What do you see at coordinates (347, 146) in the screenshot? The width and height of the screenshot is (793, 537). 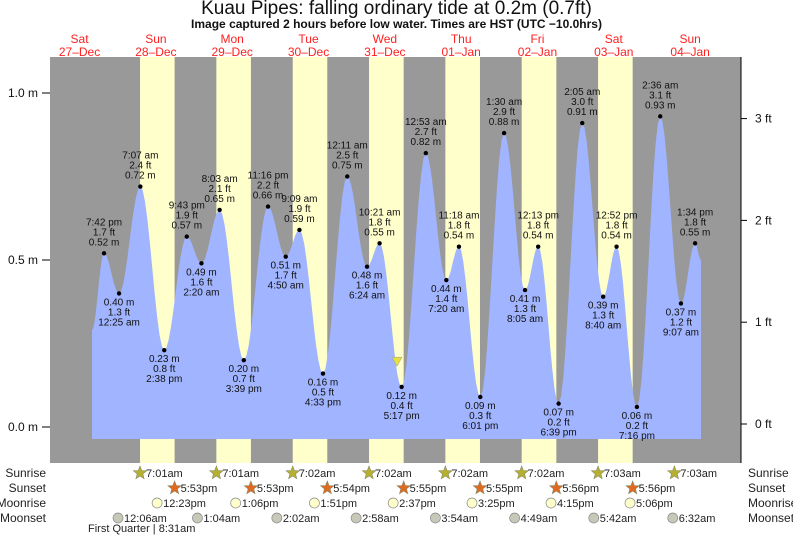 I see `tide-label-time: 12:11 am` at bounding box center [347, 146].